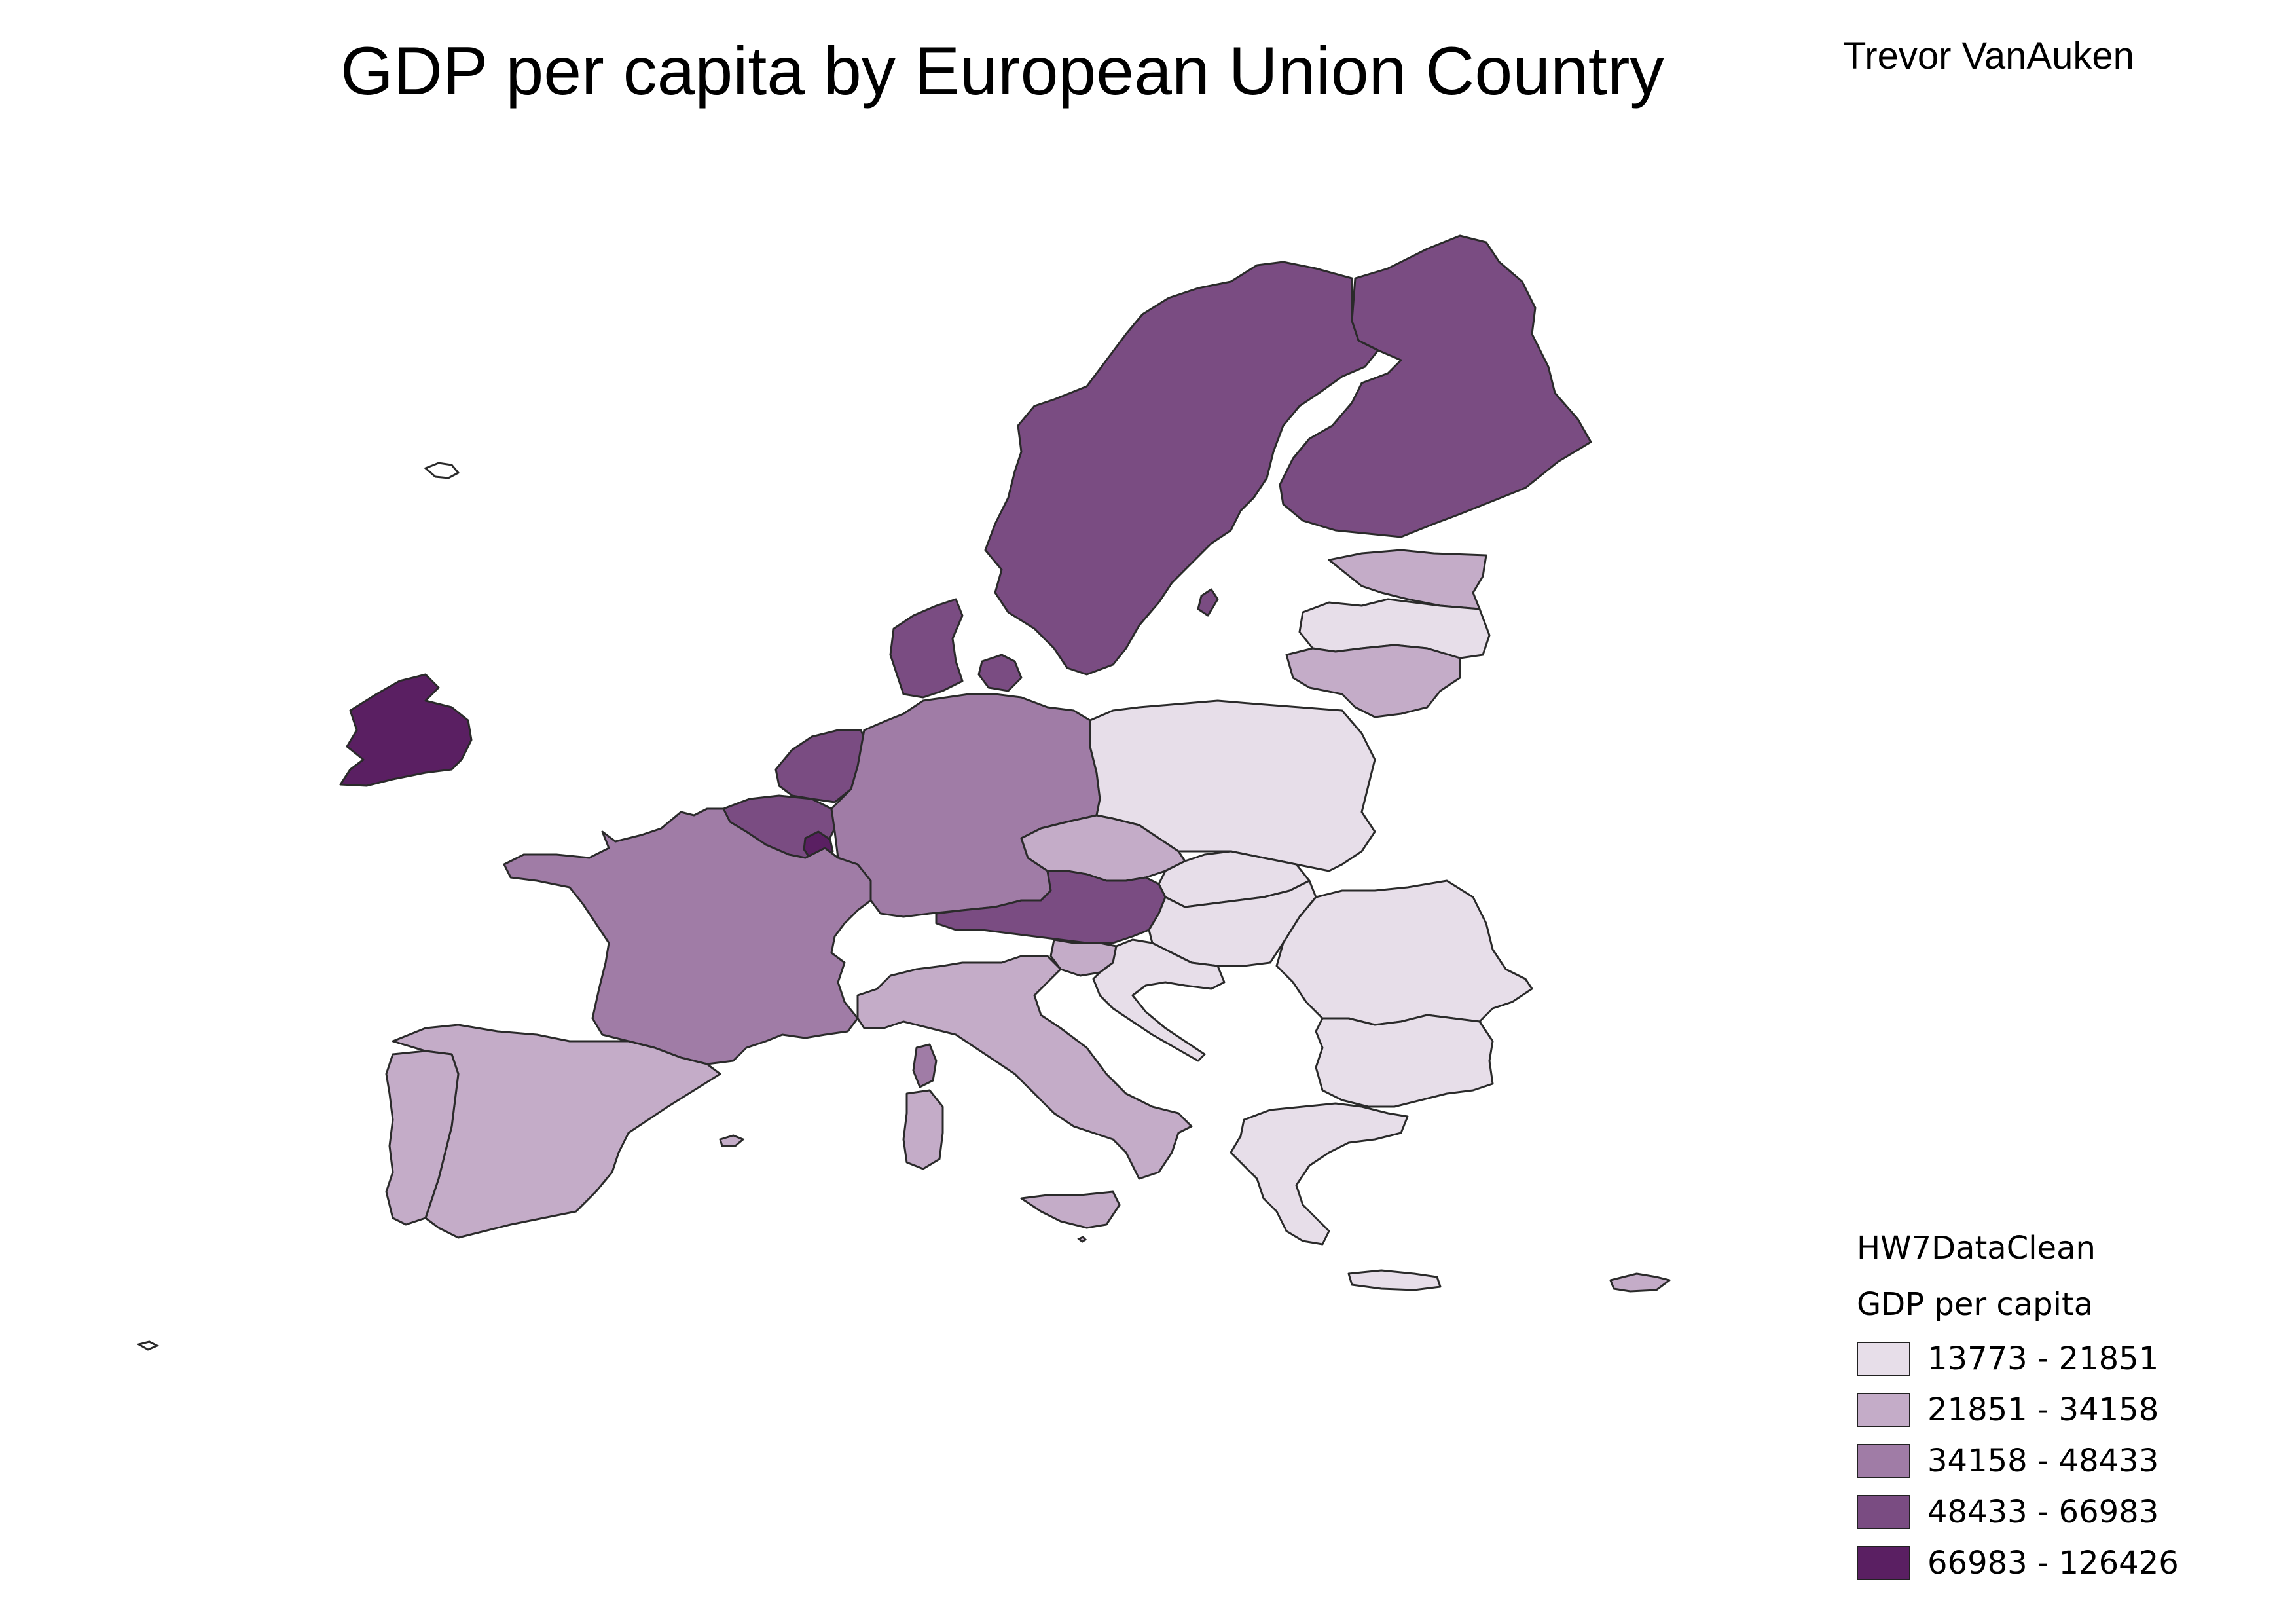 The height and width of the screenshot is (1624, 2296). Describe the element at coordinates (1070, 1209) in the screenshot. I see `region-italy-sicily` at that location.